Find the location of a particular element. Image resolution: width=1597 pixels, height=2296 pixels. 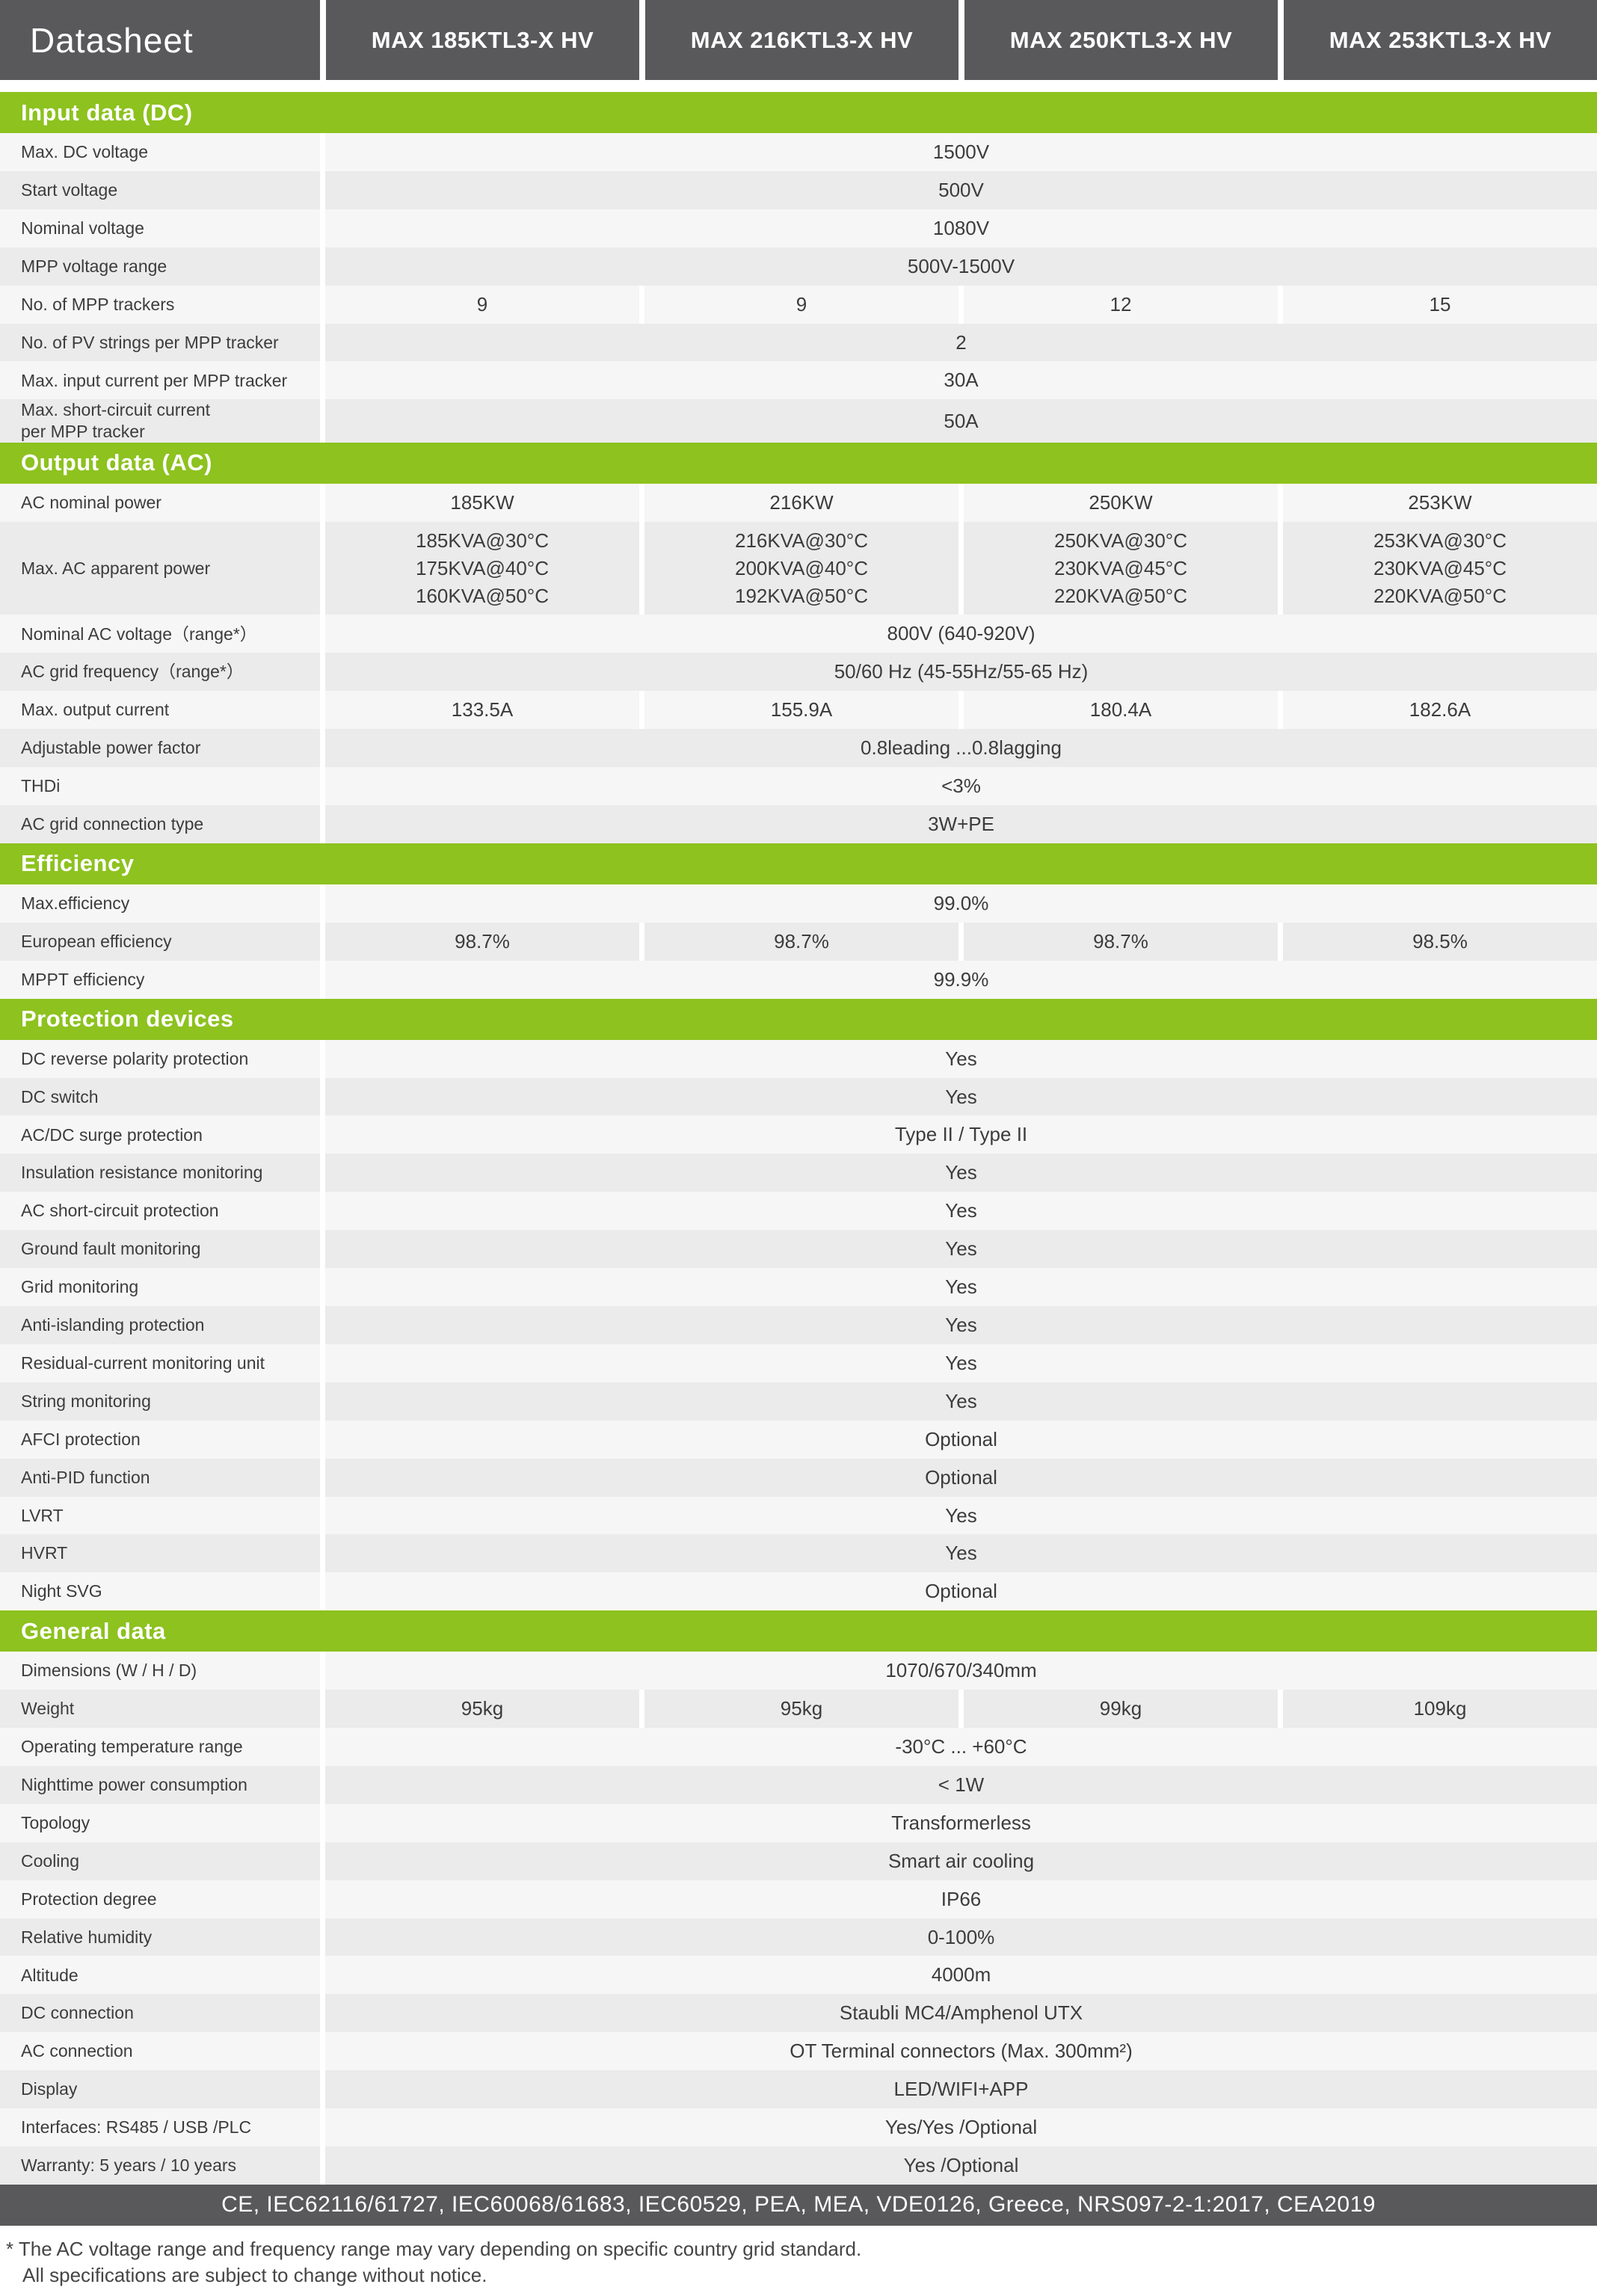

table-row: Cooling Smart air cooling is located at coordinates (798, 1860).